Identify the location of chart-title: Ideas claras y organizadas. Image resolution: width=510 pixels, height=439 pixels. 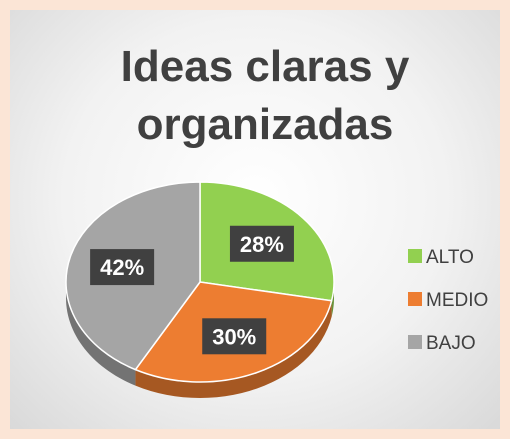
(265, 95).